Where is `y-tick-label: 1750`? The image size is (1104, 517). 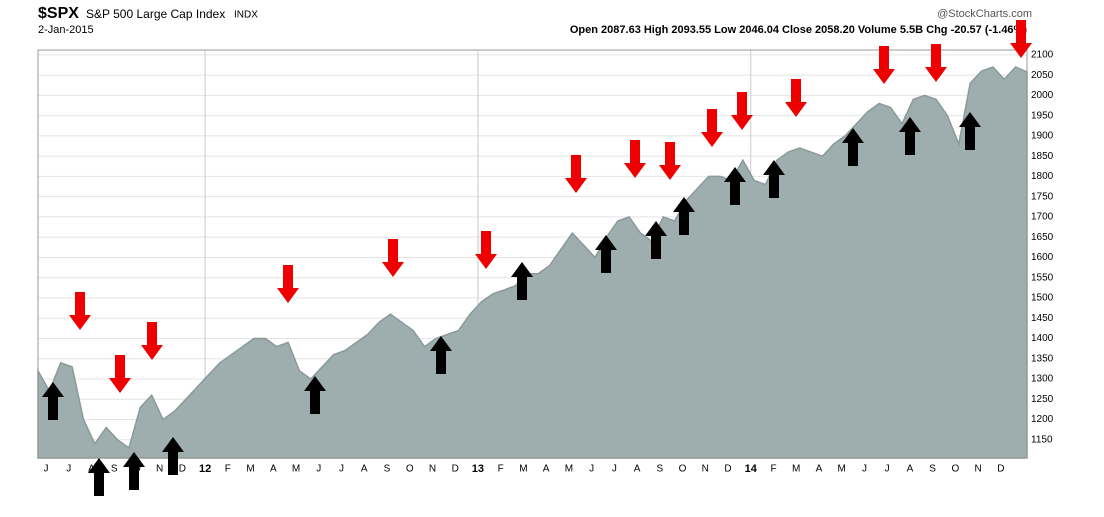
y-tick-label: 1750 is located at coordinates (1042, 196).